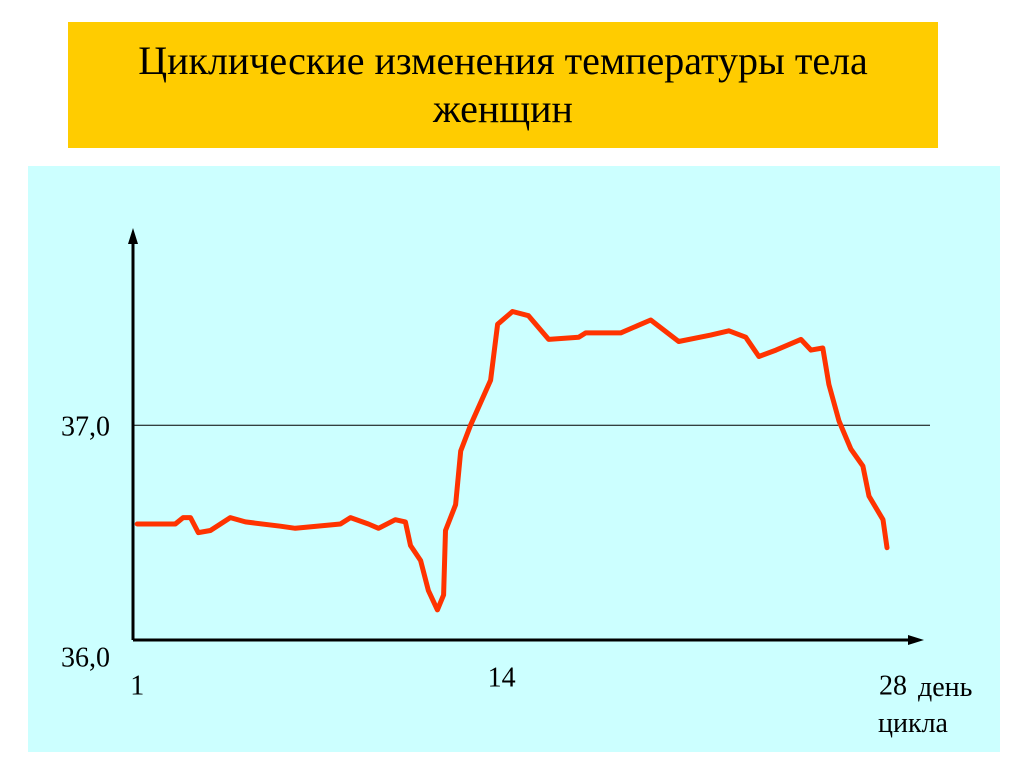  I want to click on y-tick-label: 36,0, so click(85, 657).